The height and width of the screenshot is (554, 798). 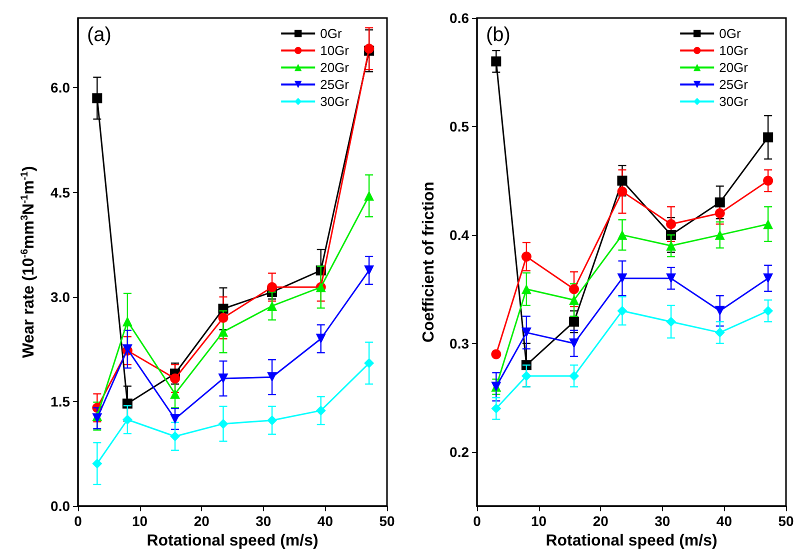 What do you see at coordinates (60, 296) in the screenshot?
I see `y-tick-label: 3.0` at bounding box center [60, 296].